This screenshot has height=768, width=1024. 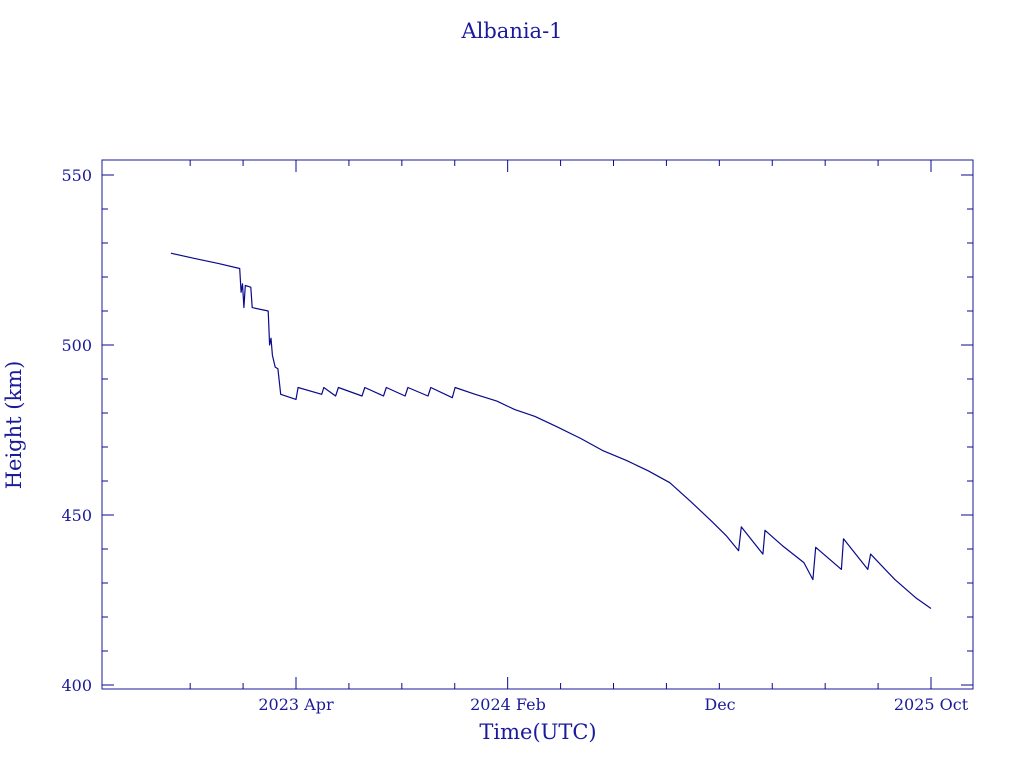 I want to click on chart-title: Albania-1, so click(x=511, y=31).